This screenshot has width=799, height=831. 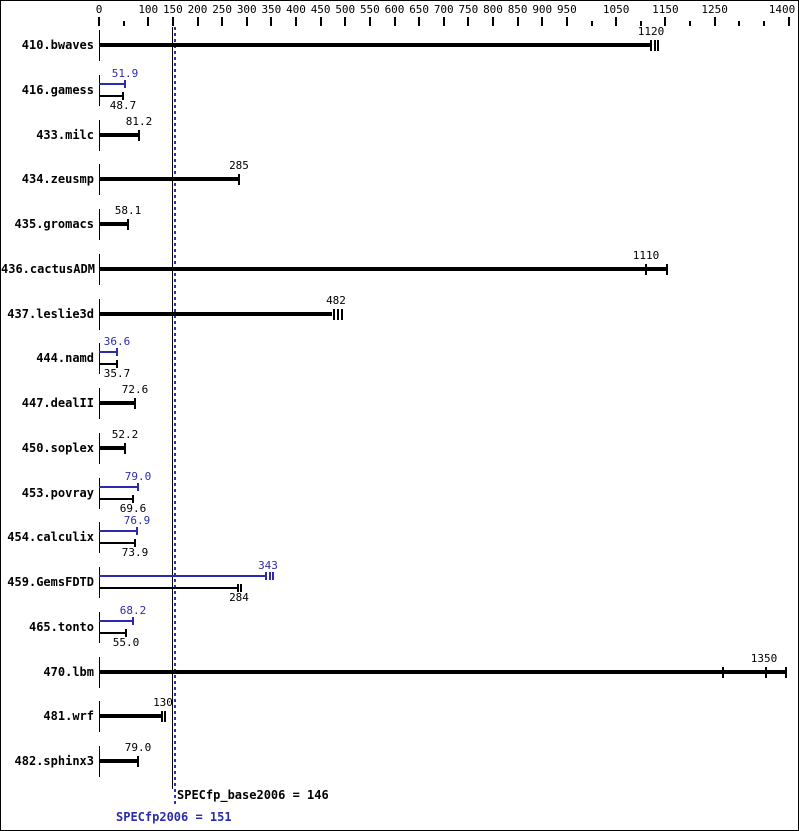 I want to click on peak-summary-label: SPECfp2006 = 151, so click(x=174, y=817).